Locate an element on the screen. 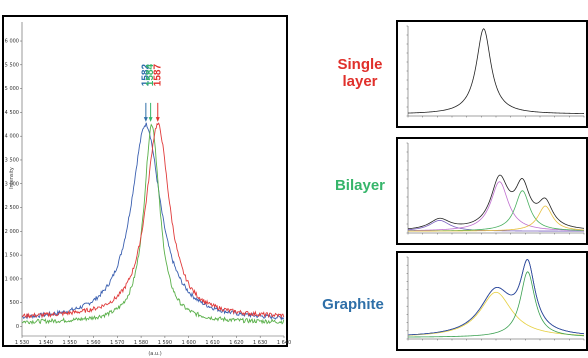  bilayer-text: Bilayer is located at coordinates (360, 185).